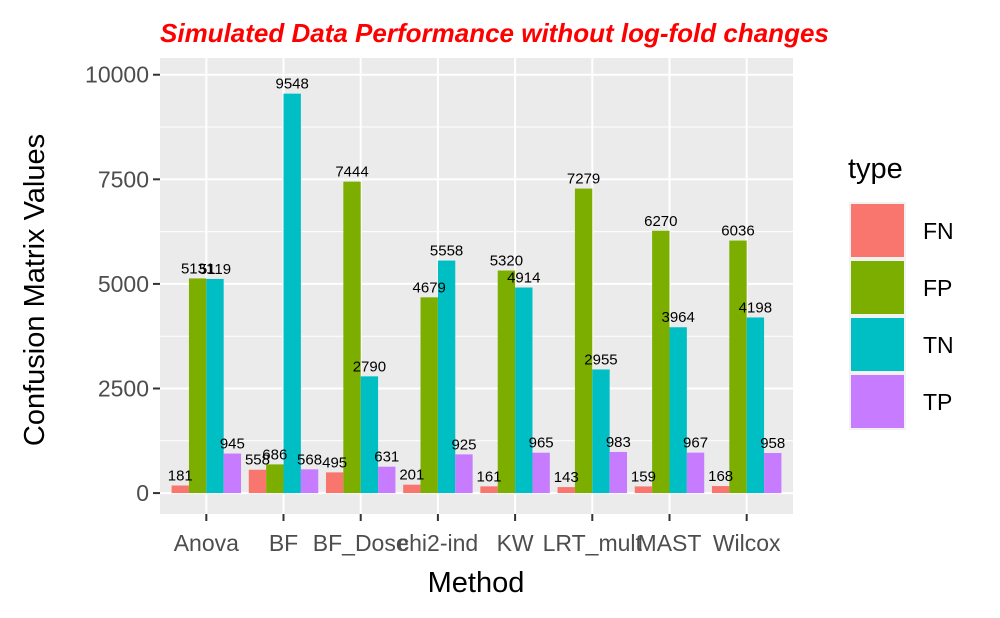 Image resolution: width=1000 pixels, height=618 pixels. I want to click on data-label: 7279, so click(583, 179).